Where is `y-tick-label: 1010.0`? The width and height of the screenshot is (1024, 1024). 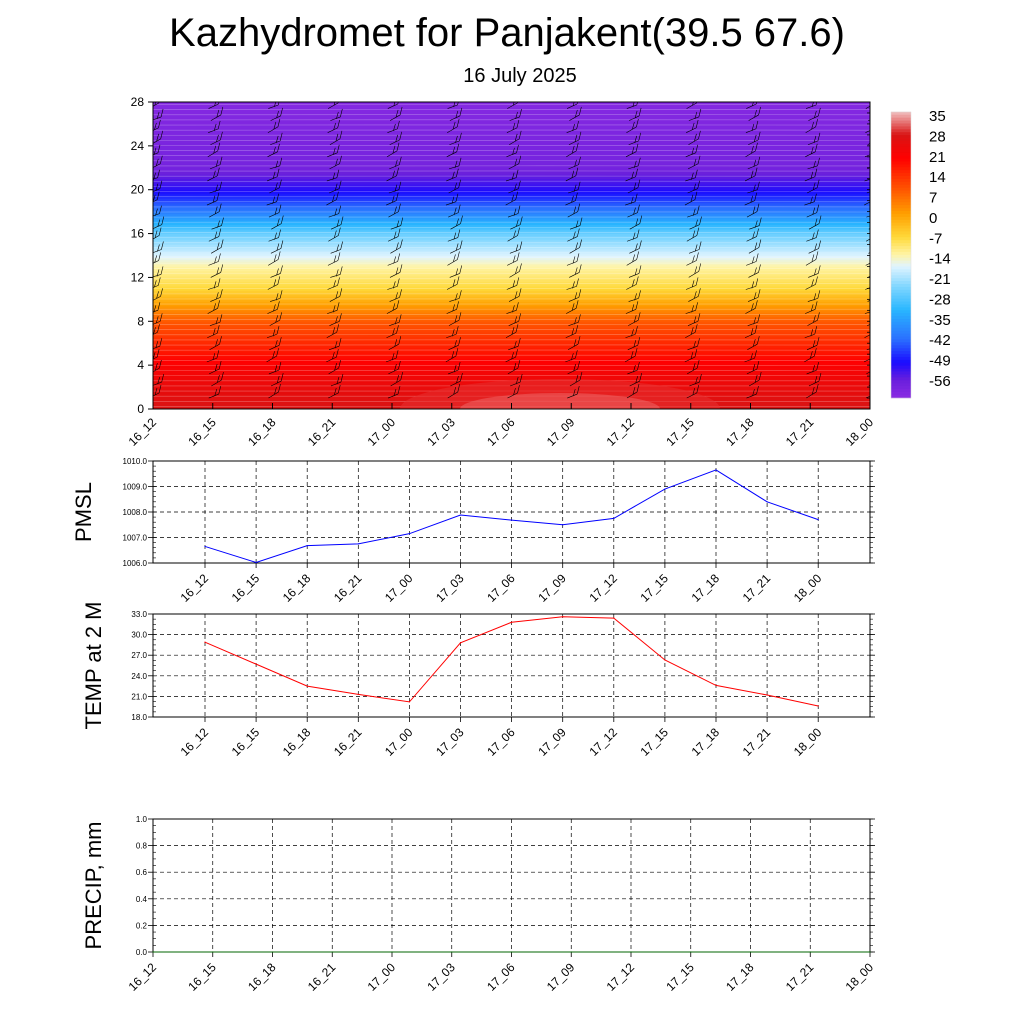
y-tick-label: 1010.0 is located at coordinates (135, 461).